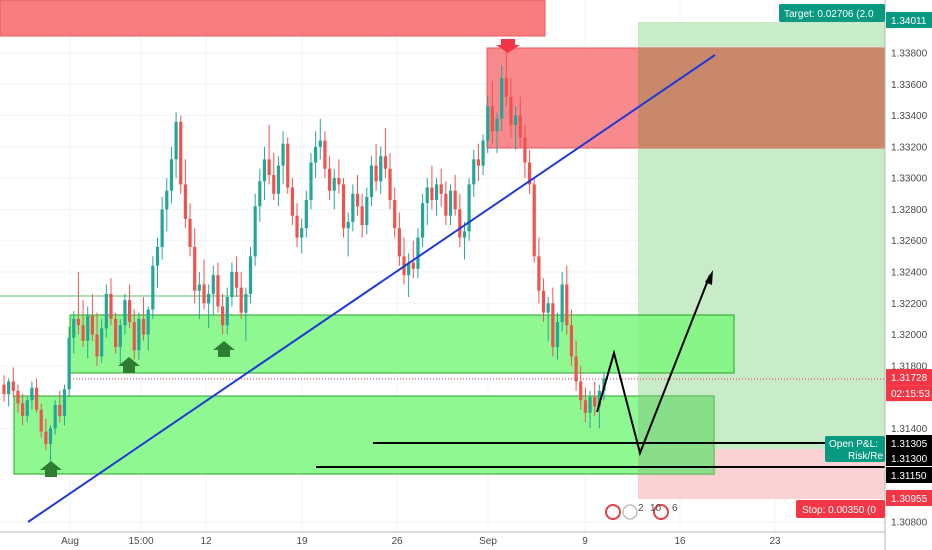  Describe the element at coordinates (761, 98) in the screenshot. I see `supply-target-overlap` at that location.